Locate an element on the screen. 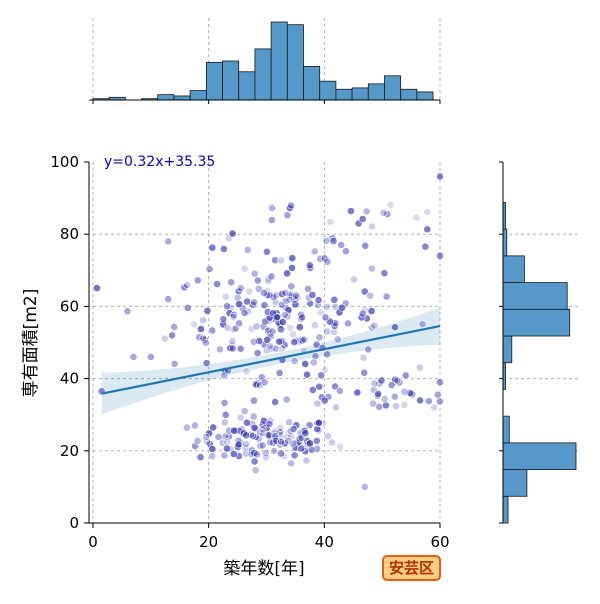  x-tick-label: 20 is located at coordinates (208, 542).